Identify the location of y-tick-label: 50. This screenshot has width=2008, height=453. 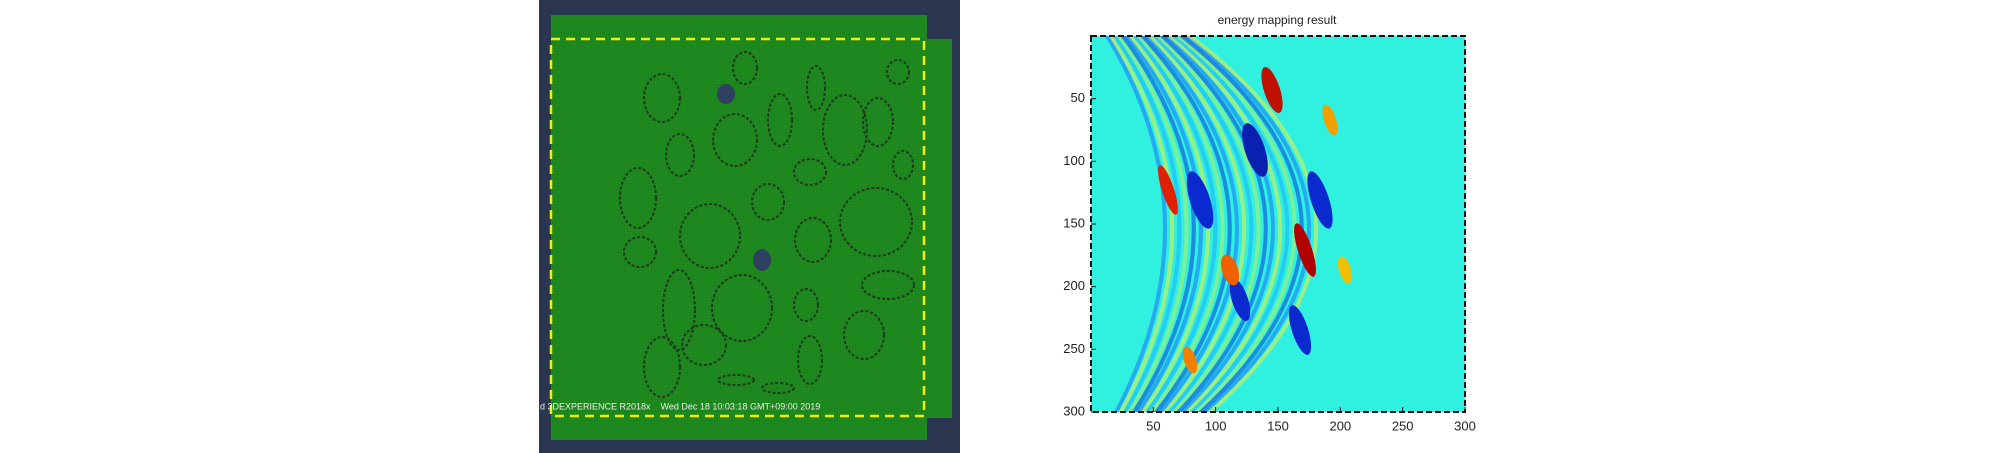
(1078, 97).